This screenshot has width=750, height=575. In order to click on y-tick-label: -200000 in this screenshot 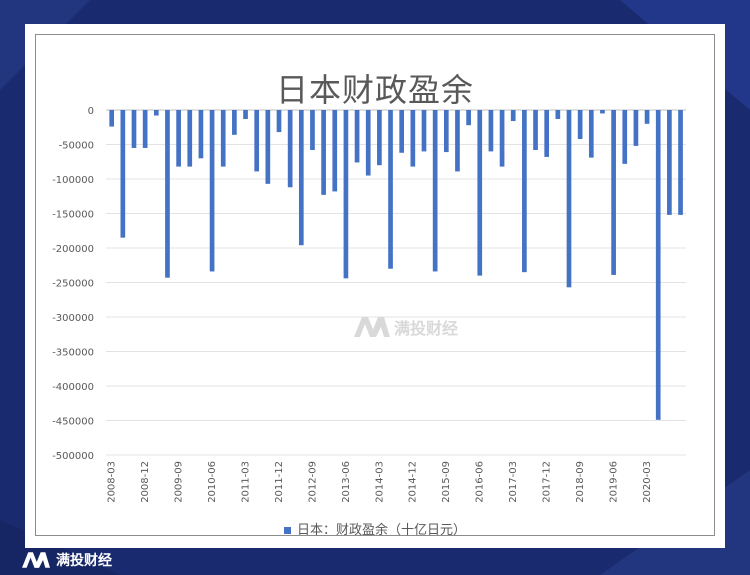, I will do `click(73, 249)`.